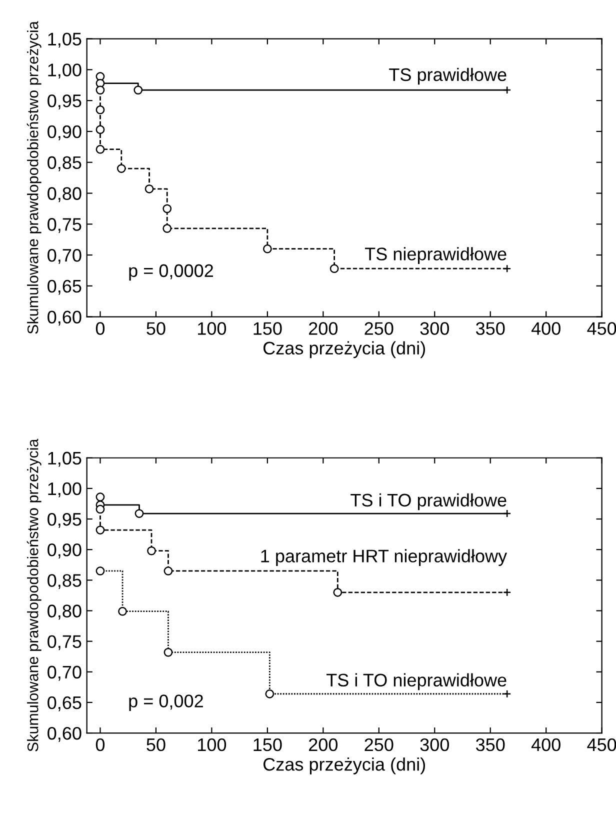 This screenshot has height=825, width=616. What do you see at coordinates (416, 681) in the screenshot?
I see `annotation: TS i TO nieprawidłowe` at bounding box center [416, 681].